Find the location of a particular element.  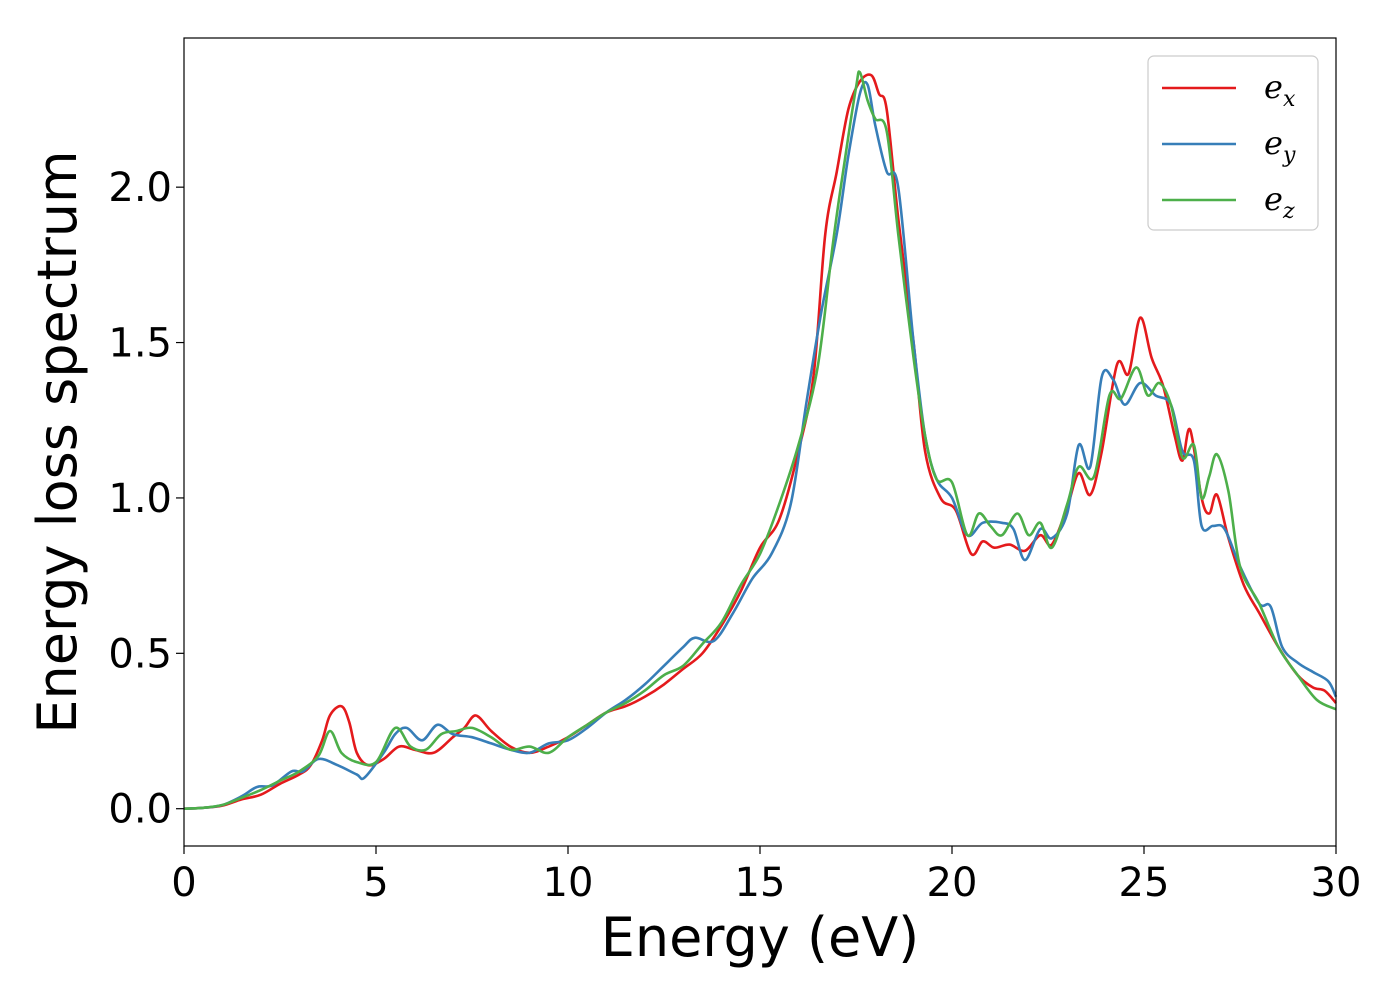

x-tick-label: 30 is located at coordinates (1336, 883).